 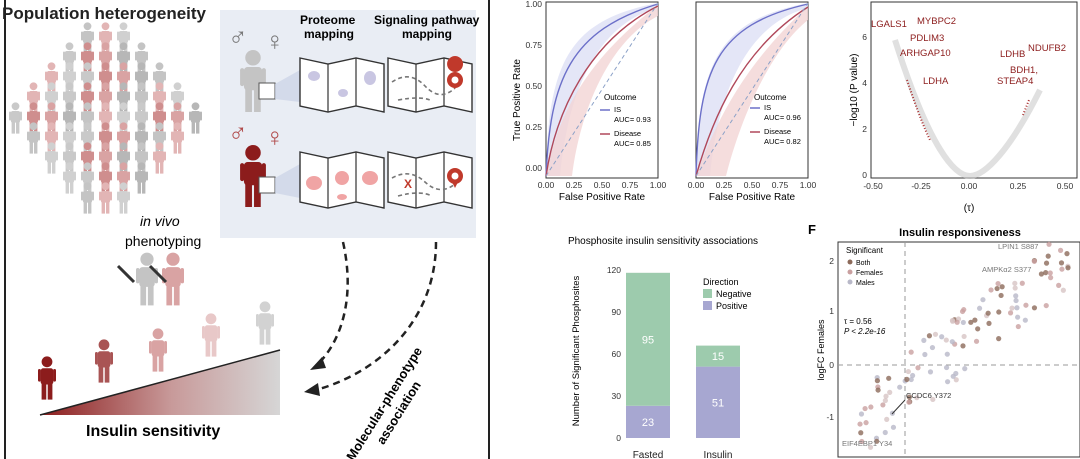 What do you see at coordinates (620, 97) in the screenshot?
I see `roc-legend-title: Outcome` at bounding box center [620, 97].